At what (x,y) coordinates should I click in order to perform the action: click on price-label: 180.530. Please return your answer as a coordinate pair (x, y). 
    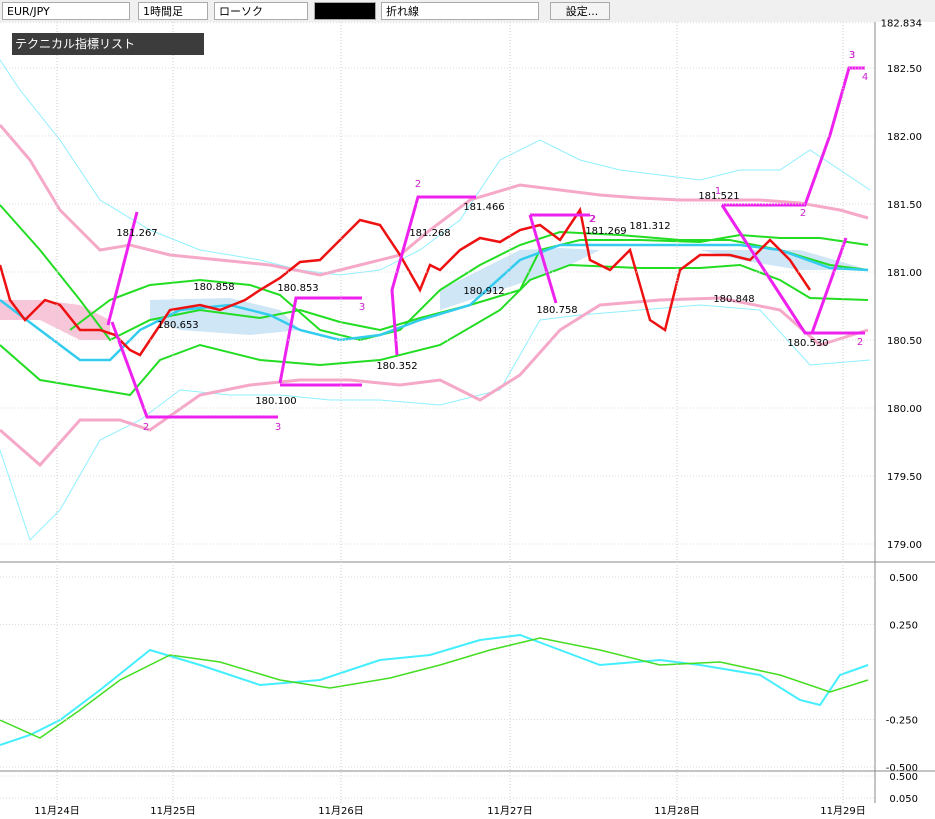
    Looking at the image, I should click on (807, 343).